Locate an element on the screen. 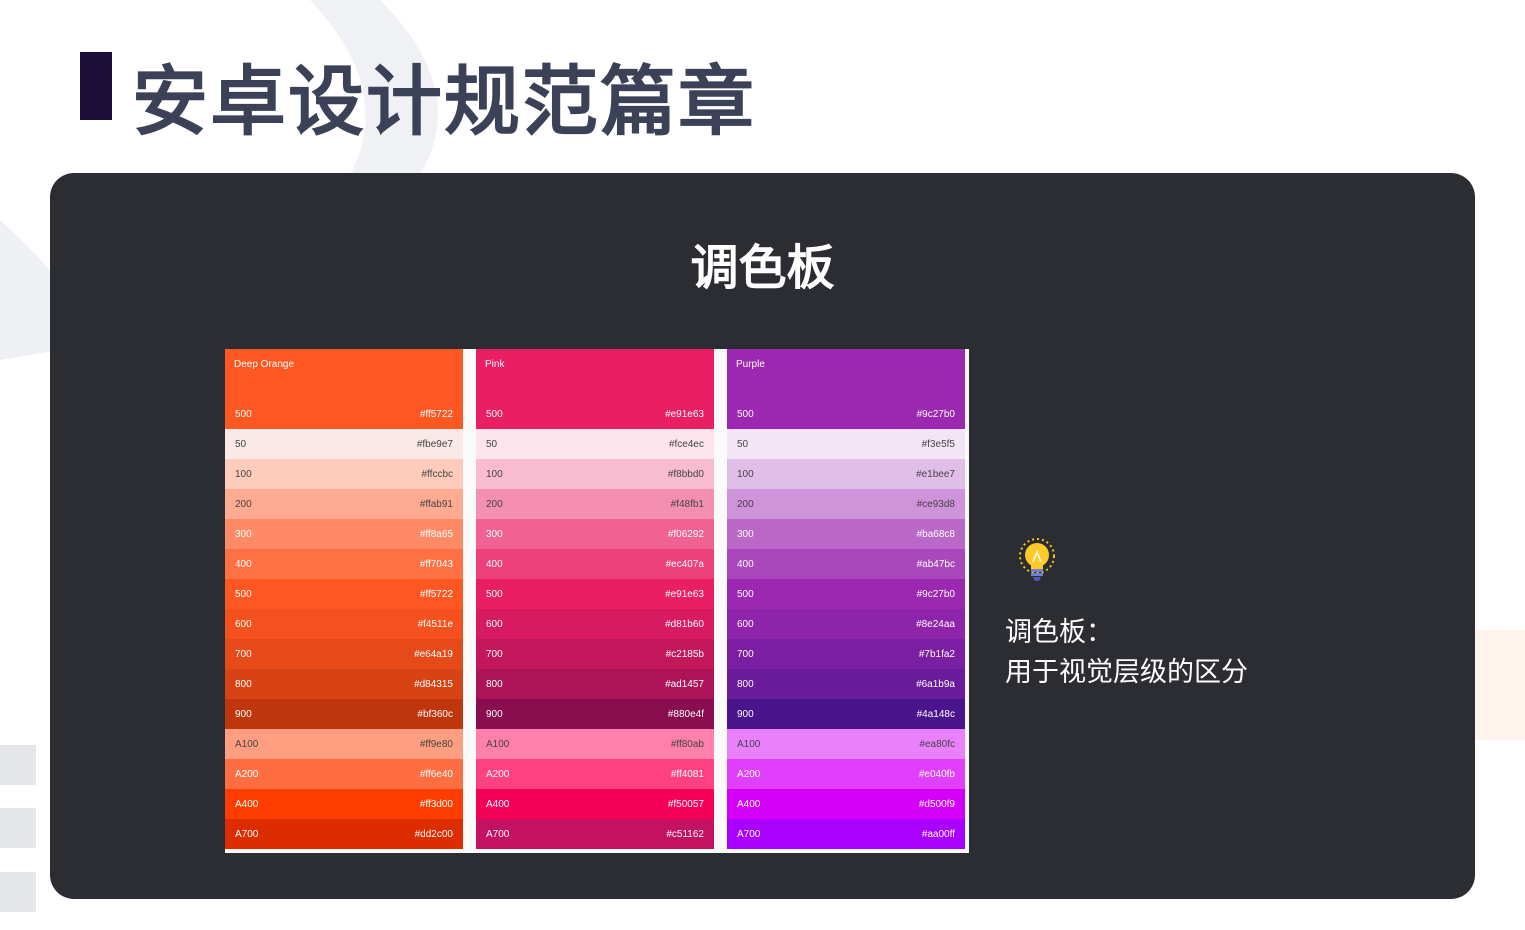  color-swatch-row: 300 #ba68c8 is located at coordinates (846, 534).